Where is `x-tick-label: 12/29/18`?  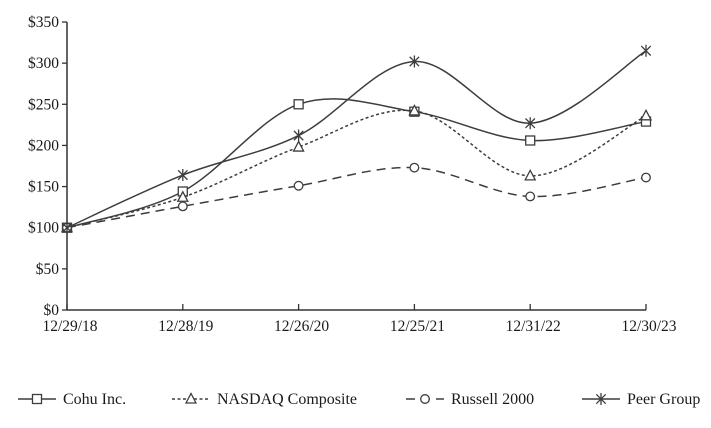
x-tick-label: 12/29/18 is located at coordinates (69, 326).